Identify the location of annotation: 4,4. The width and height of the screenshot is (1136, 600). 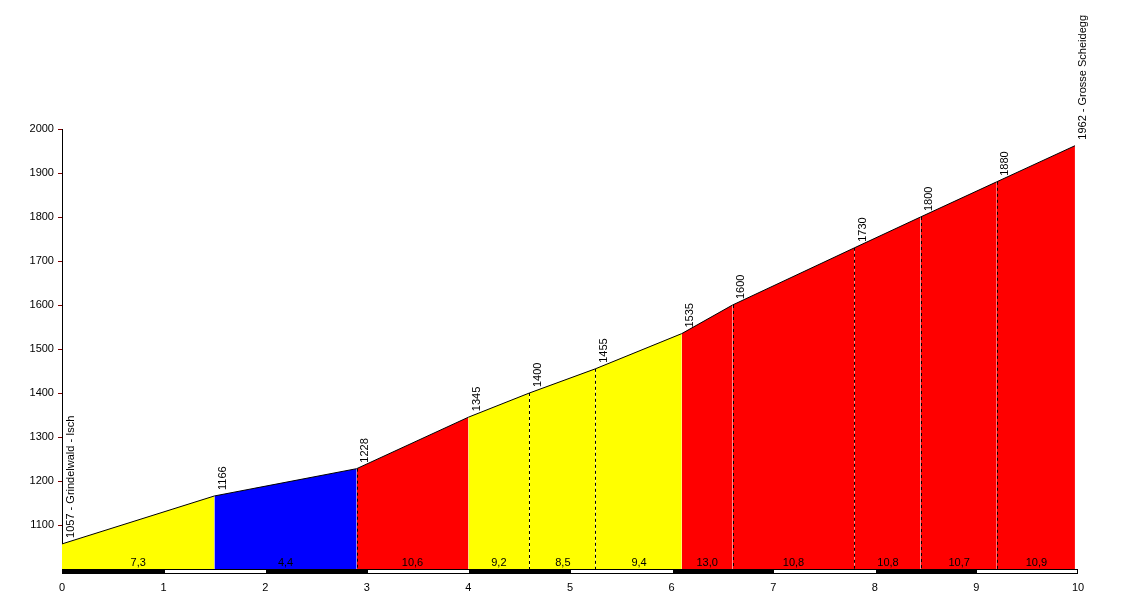
(285, 561).